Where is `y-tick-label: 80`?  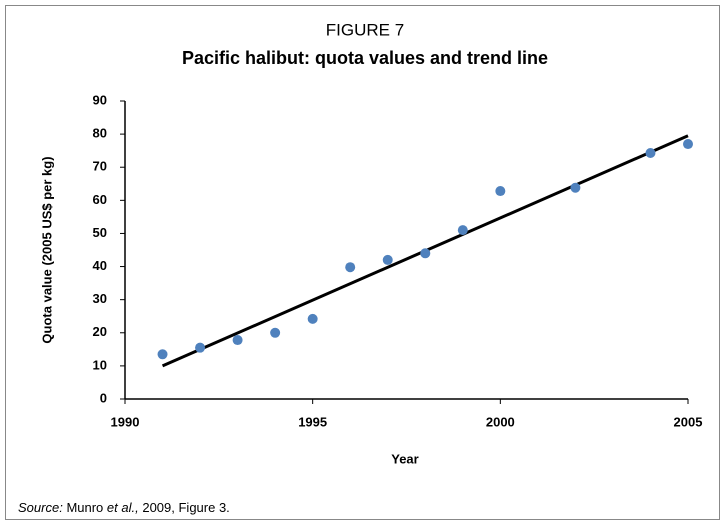
y-tick-label: 80 is located at coordinates (100, 133).